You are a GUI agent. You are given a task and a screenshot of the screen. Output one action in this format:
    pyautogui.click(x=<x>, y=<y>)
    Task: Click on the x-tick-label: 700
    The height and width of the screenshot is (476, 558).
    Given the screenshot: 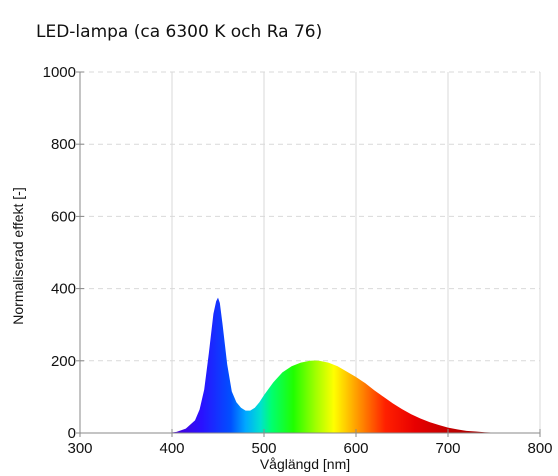 What is the action you would take?
    pyautogui.click(x=447, y=448)
    